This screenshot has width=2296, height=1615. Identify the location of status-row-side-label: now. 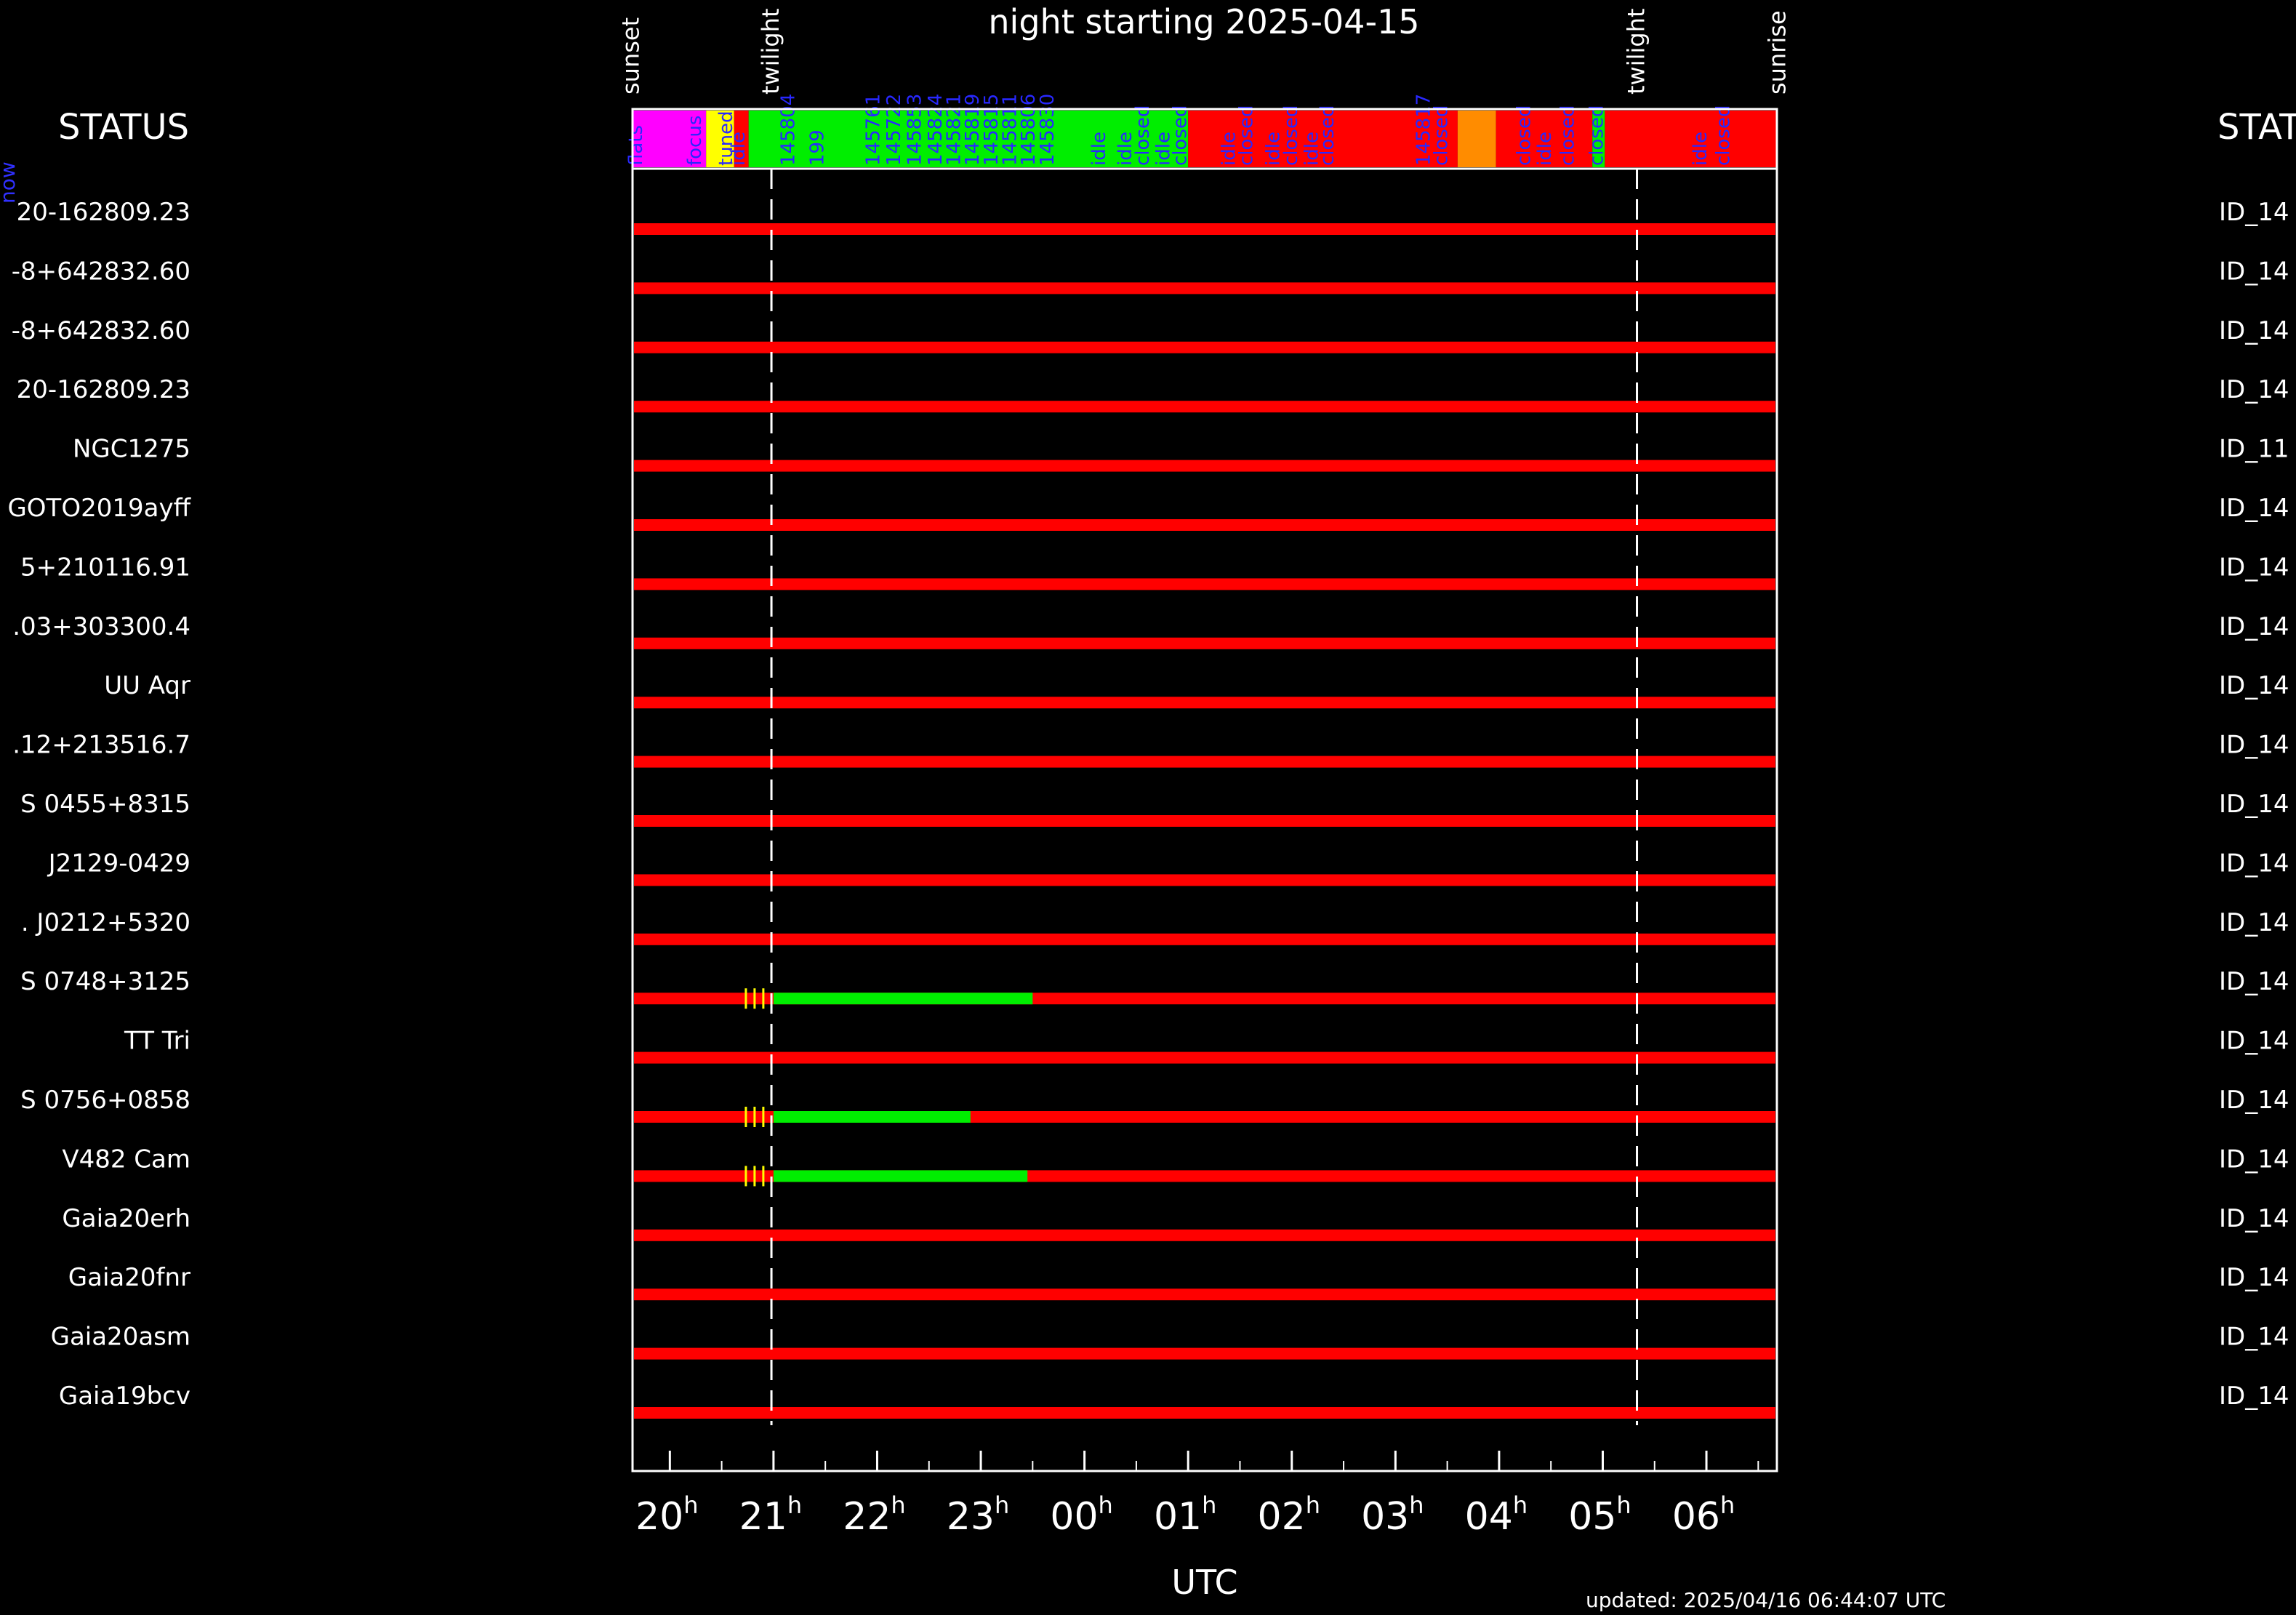
(10, 182).